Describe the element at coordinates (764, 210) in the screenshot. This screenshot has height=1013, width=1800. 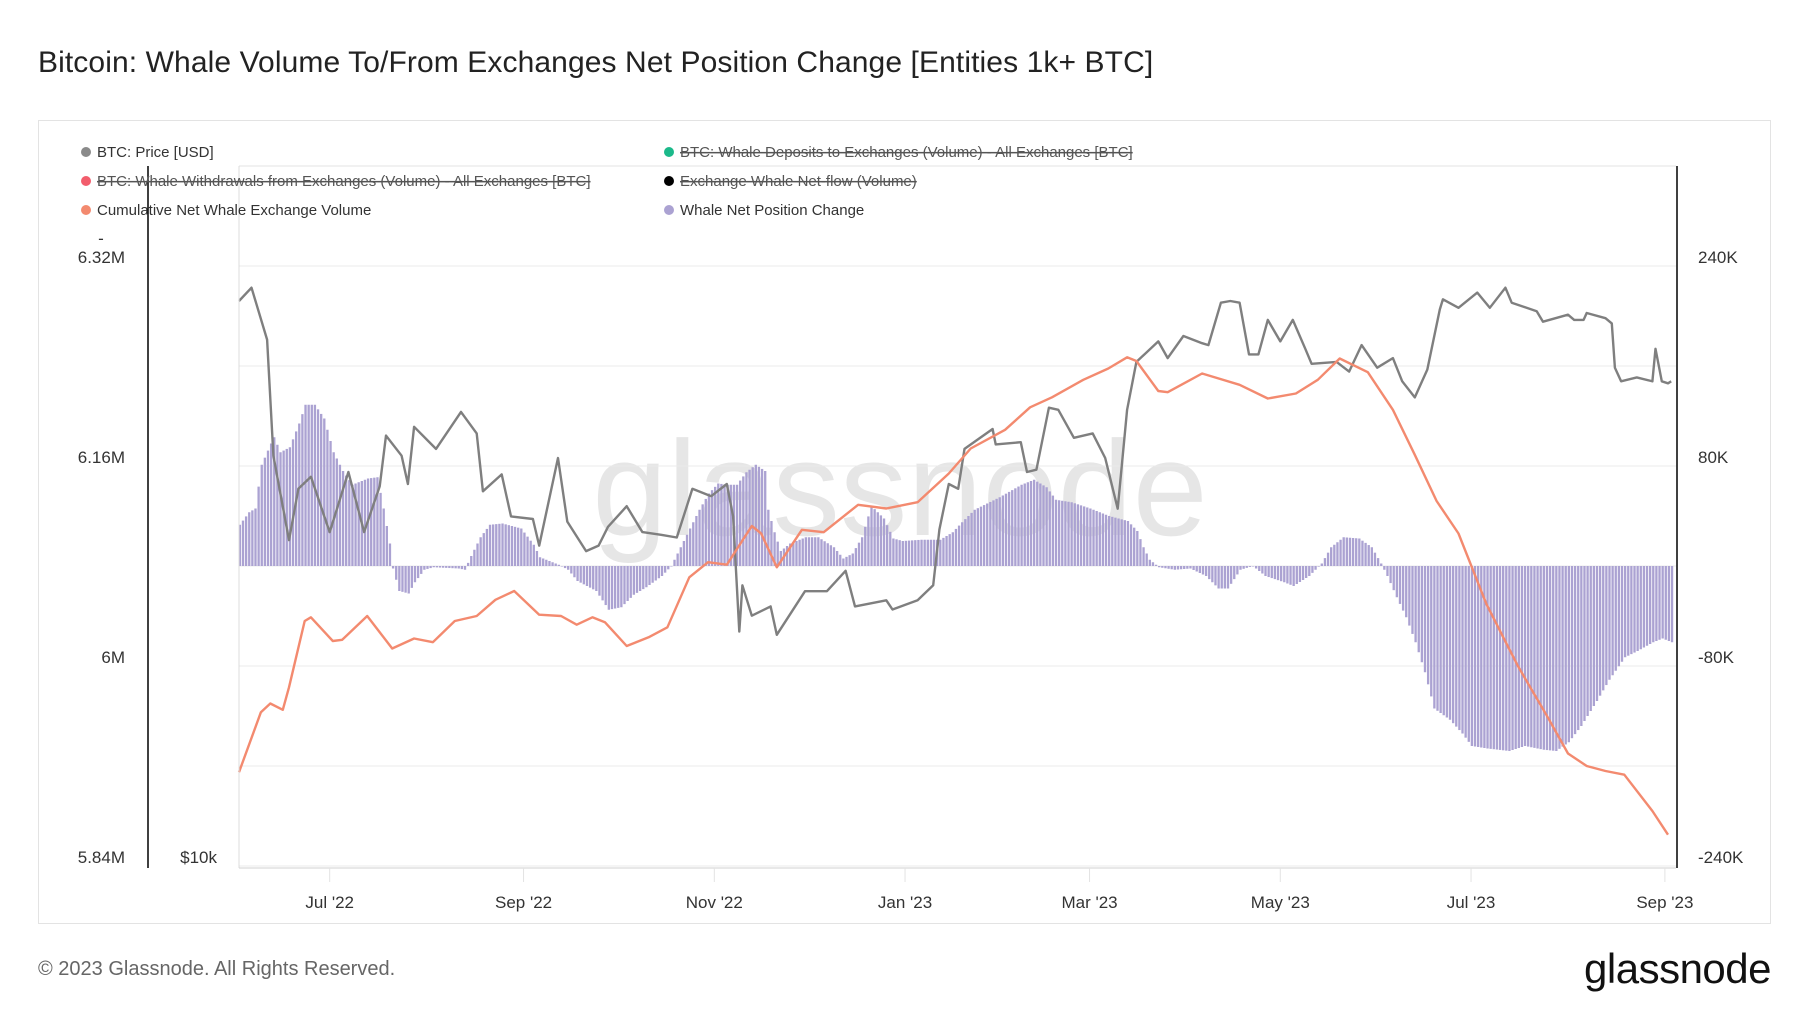
I see `legend-item: Whale Net Position Change` at that location.